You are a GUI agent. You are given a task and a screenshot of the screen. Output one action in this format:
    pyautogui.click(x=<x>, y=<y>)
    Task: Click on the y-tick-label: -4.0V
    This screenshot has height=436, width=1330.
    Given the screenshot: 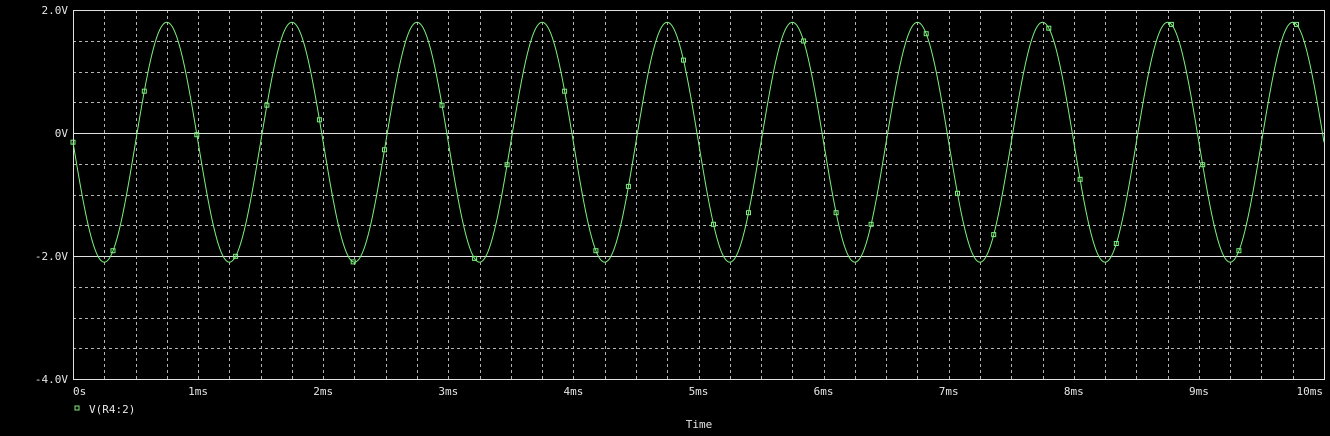 What is the action you would take?
    pyautogui.click(x=51, y=379)
    